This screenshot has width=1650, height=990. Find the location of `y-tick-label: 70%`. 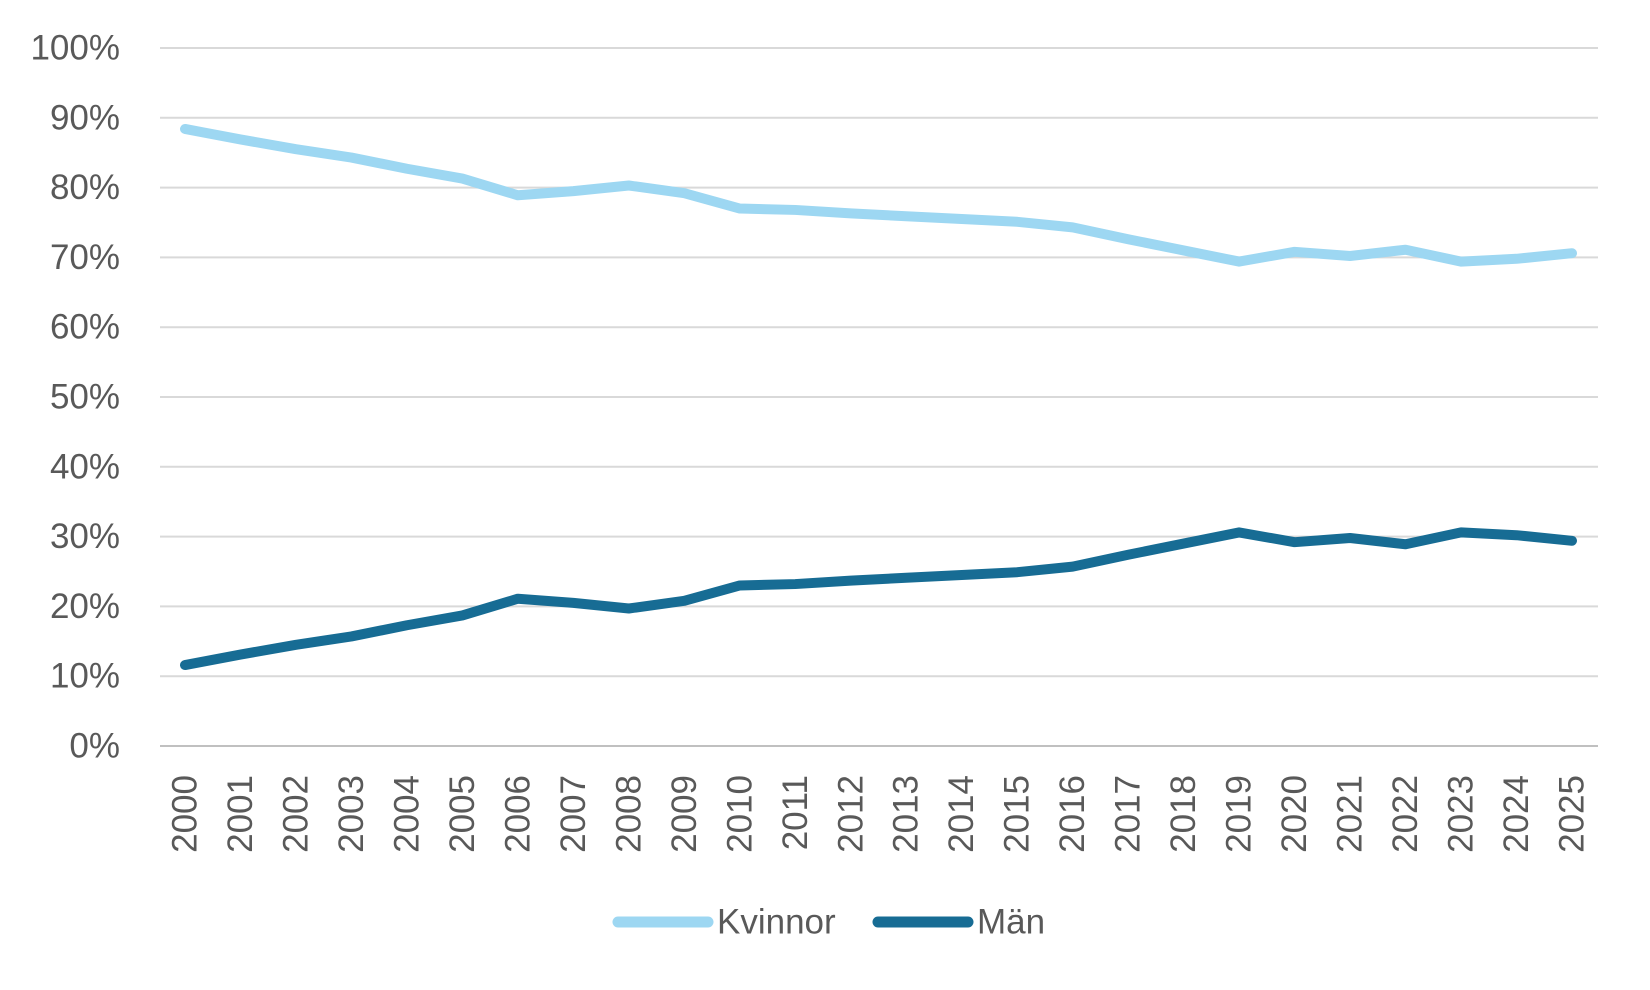

y-tick-label: 70% is located at coordinates (85, 257).